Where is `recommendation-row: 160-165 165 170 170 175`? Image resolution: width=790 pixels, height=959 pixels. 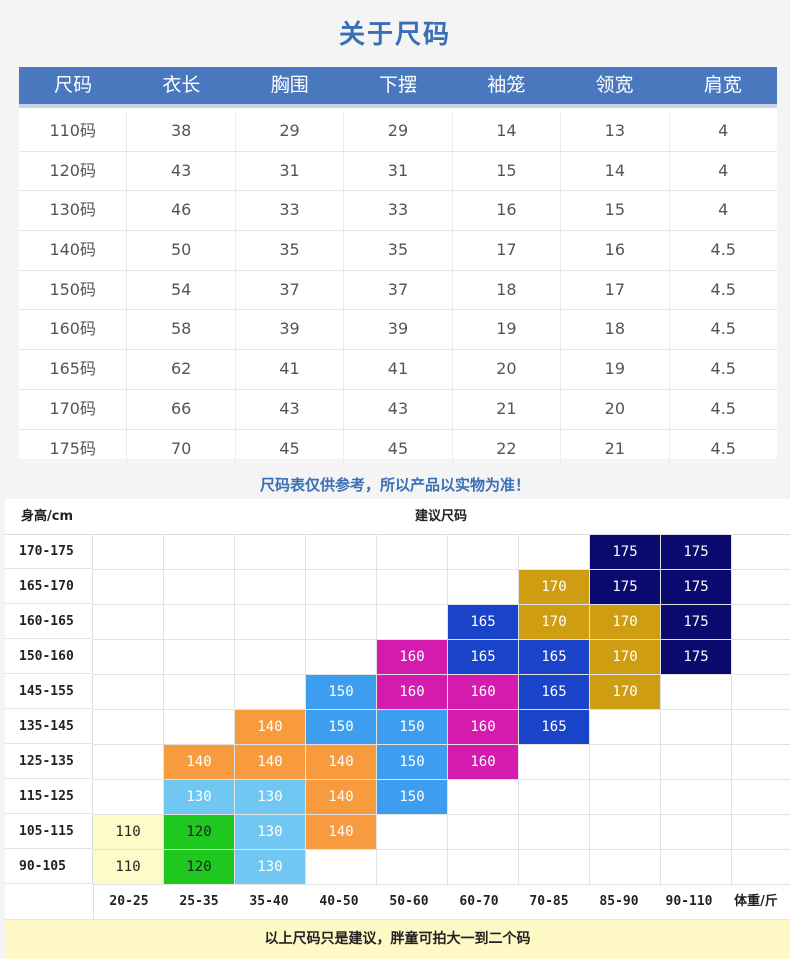
recommendation-row: 160-165 165 170 170 175 is located at coordinates (397, 622).